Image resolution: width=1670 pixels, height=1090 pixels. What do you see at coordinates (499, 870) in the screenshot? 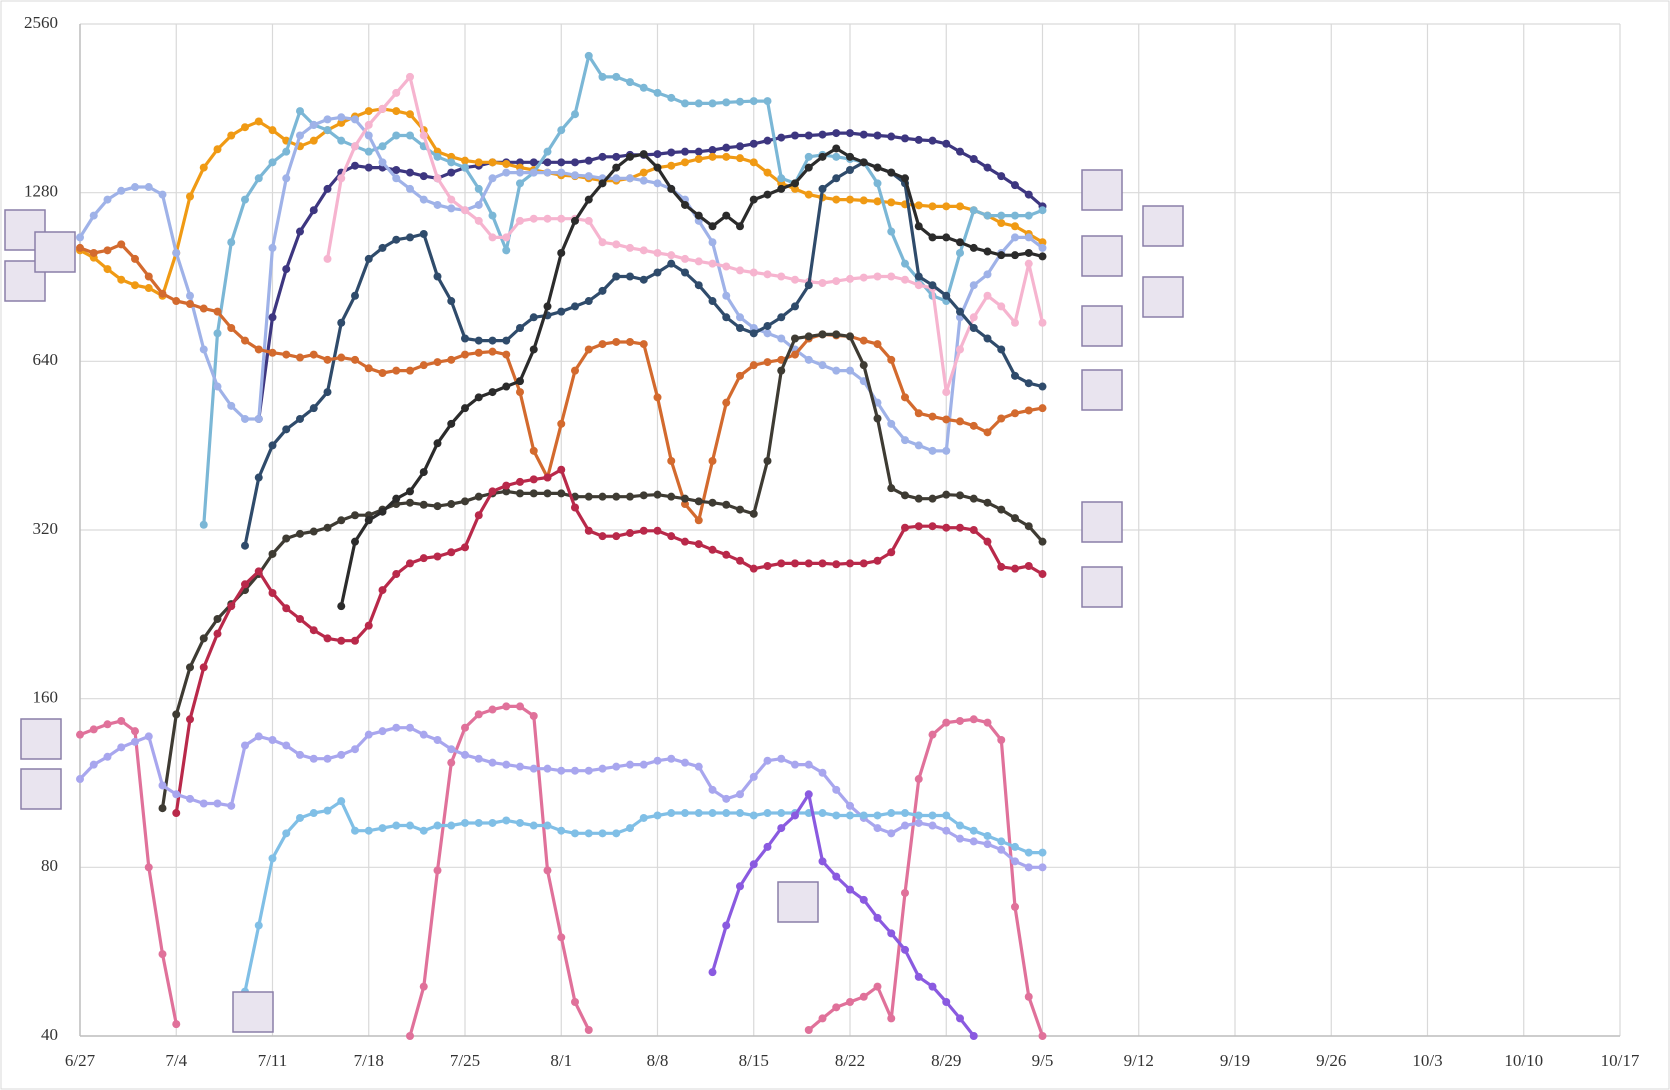
I see `series-line` at bounding box center [499, 870].